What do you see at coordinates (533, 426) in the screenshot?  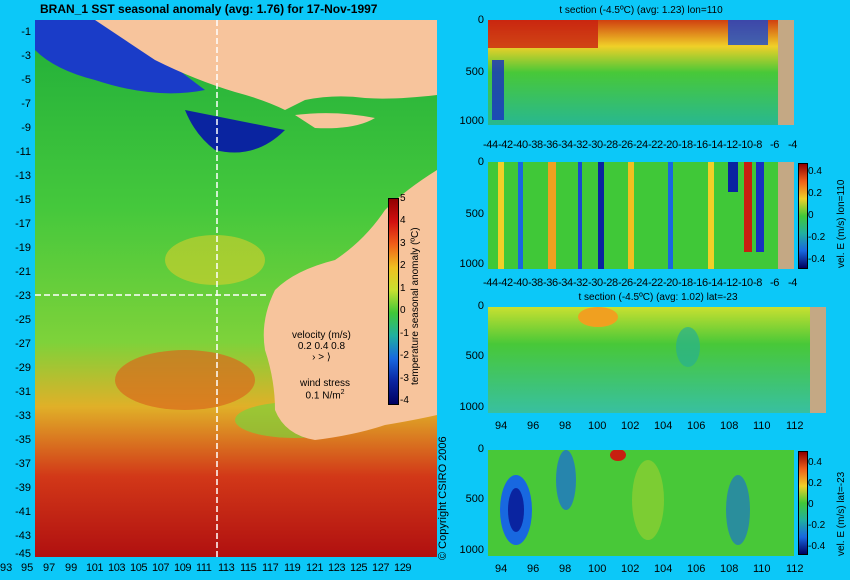 I see `panel3-xtick: 96` at bounding box center [533, 426].